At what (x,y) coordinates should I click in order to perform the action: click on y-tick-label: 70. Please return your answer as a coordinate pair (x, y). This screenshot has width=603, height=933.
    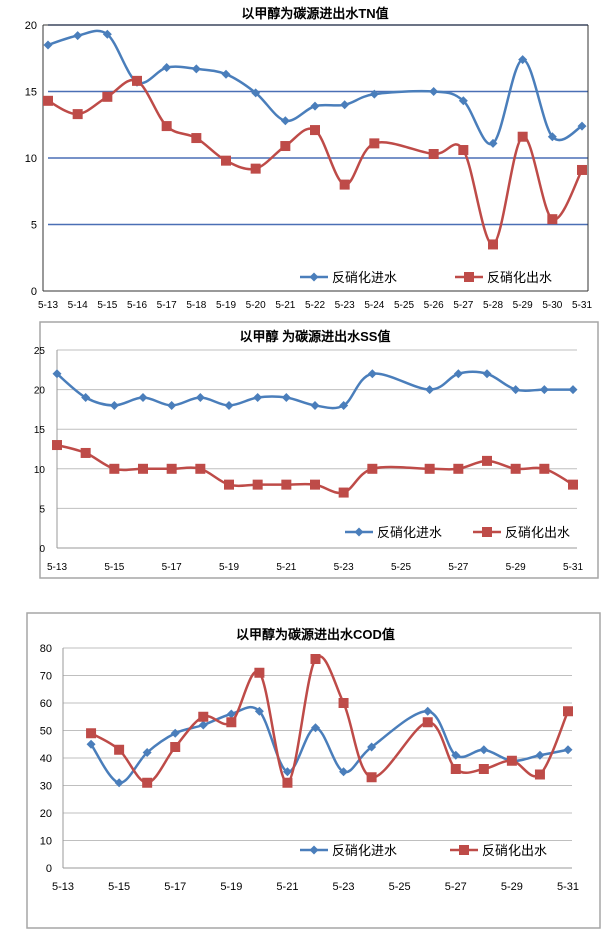
    Looking at the image, I should click on (46, 677).